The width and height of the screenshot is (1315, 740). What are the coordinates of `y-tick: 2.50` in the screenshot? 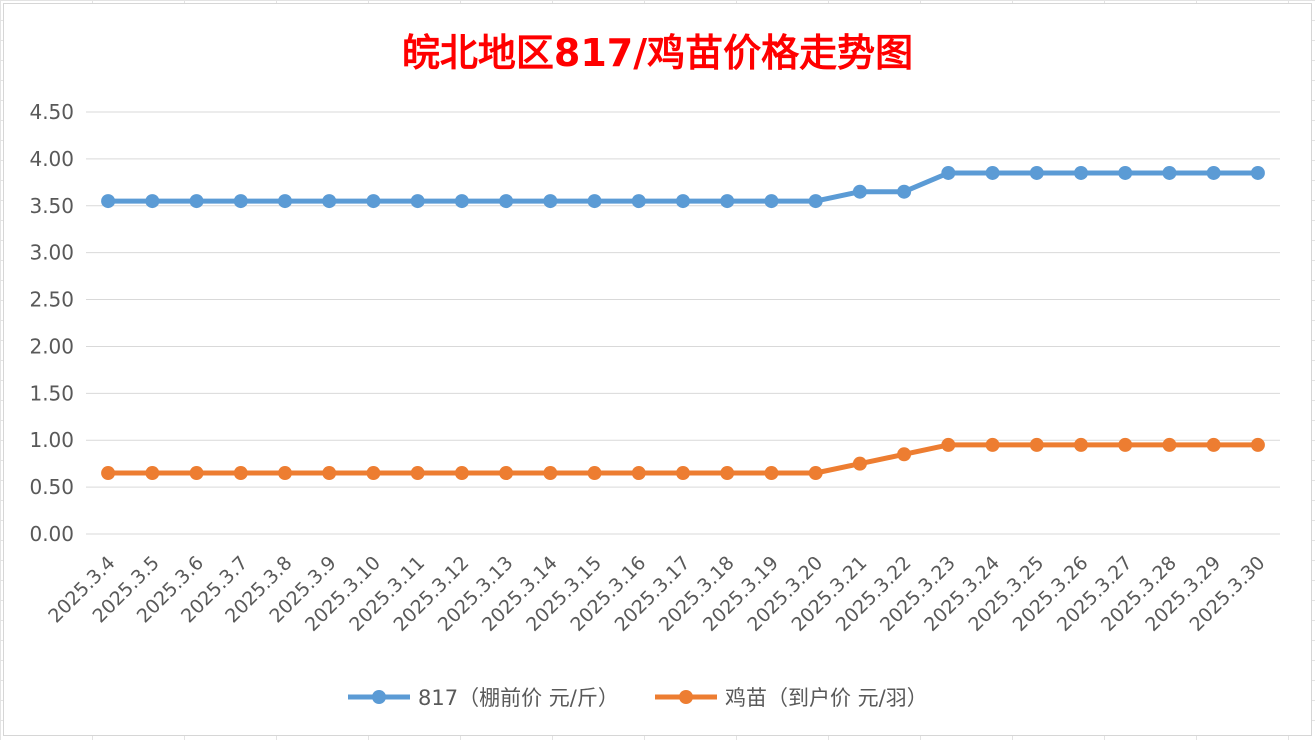 It's located at (51, 300).